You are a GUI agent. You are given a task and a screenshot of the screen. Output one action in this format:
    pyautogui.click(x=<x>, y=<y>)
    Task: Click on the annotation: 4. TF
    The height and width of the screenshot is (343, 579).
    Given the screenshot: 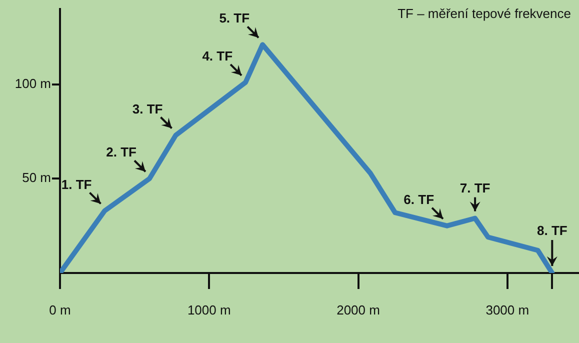 What is the action you would take?
    pyautogui.click(x=217, y=56)
    